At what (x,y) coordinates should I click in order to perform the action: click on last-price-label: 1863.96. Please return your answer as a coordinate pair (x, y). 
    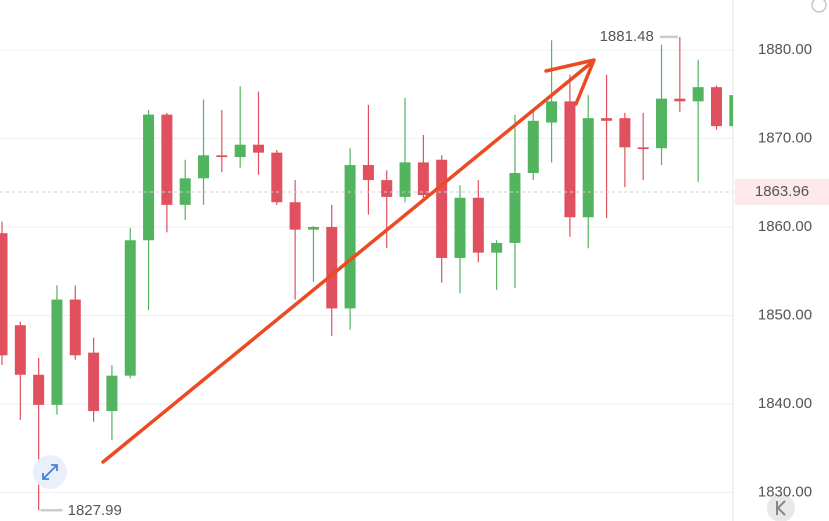
    Looking at the image, I should click on (782, 191).